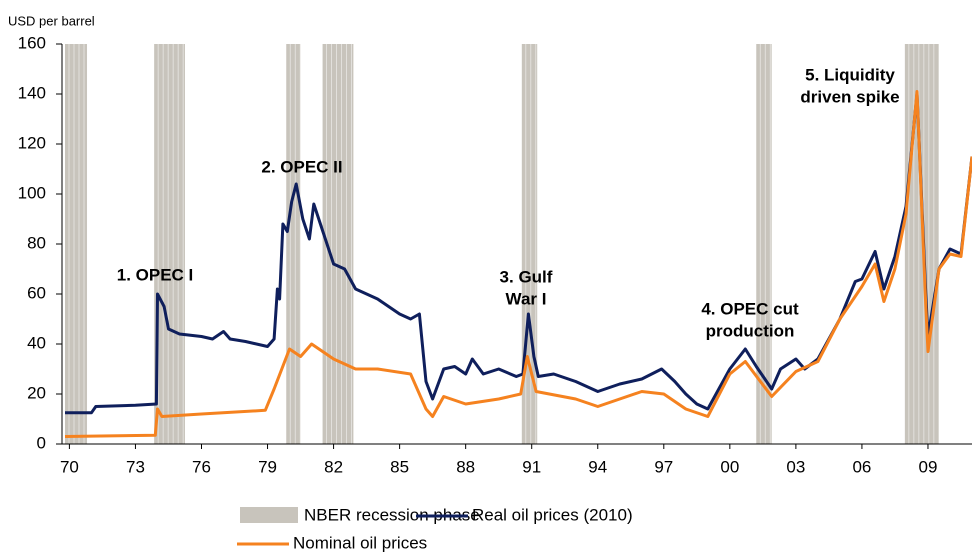 The width and height of the screenshot is (972, 556). Describe the element at coordinates (861, 466) in the screenshot. I see `x-tick-label: 06` at that location.